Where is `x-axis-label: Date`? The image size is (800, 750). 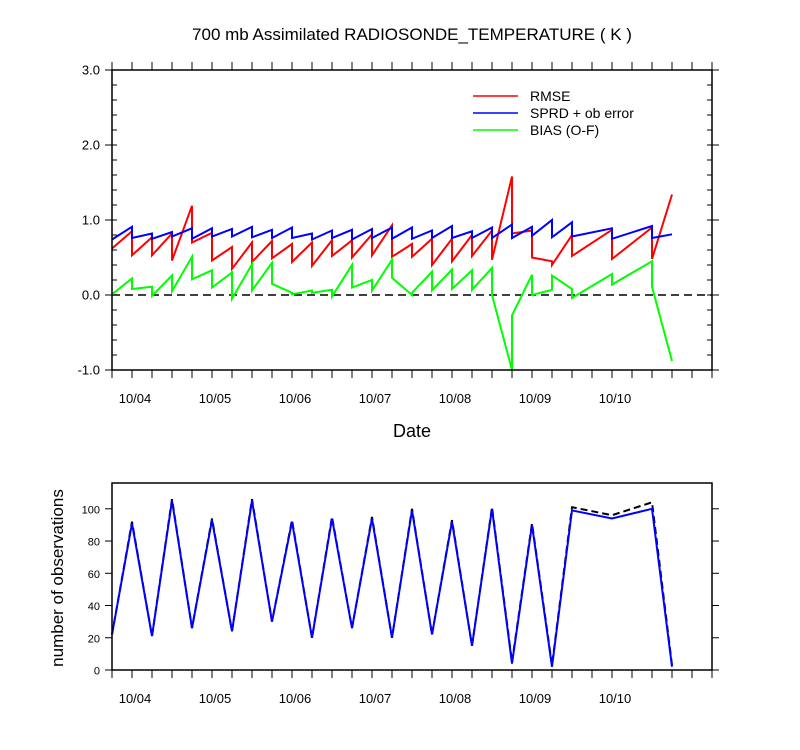 x-axis-label: Date is located at coordinates (412, 431).